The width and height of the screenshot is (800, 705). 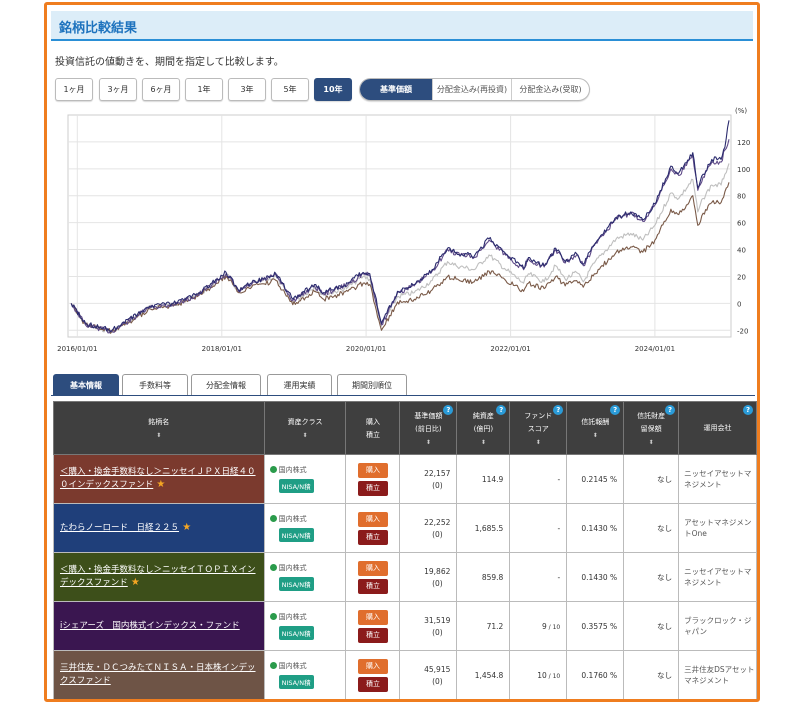 I want to click on fund-name-cell: iシェアーズ 国内株式インデックス・ファンド, so click(x=159, y=626).